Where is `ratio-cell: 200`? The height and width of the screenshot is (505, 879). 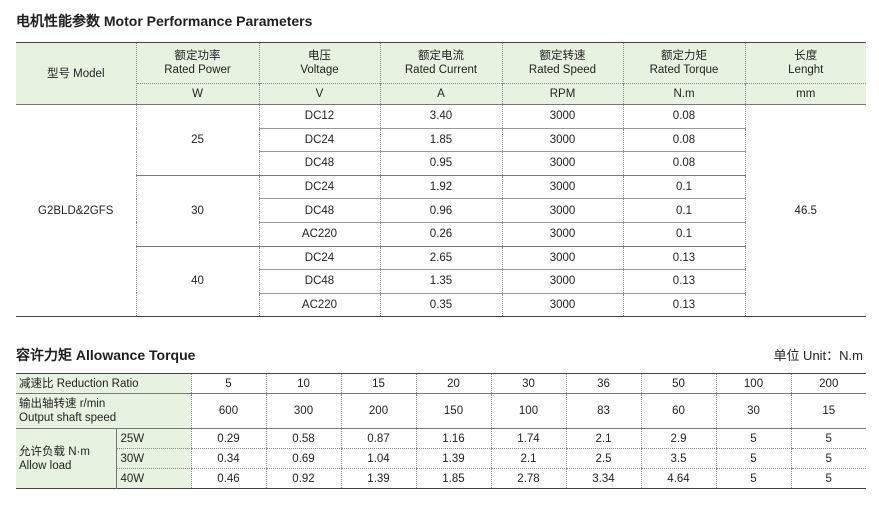
ratio-cell: 200 is located at coordinates (828, 383).